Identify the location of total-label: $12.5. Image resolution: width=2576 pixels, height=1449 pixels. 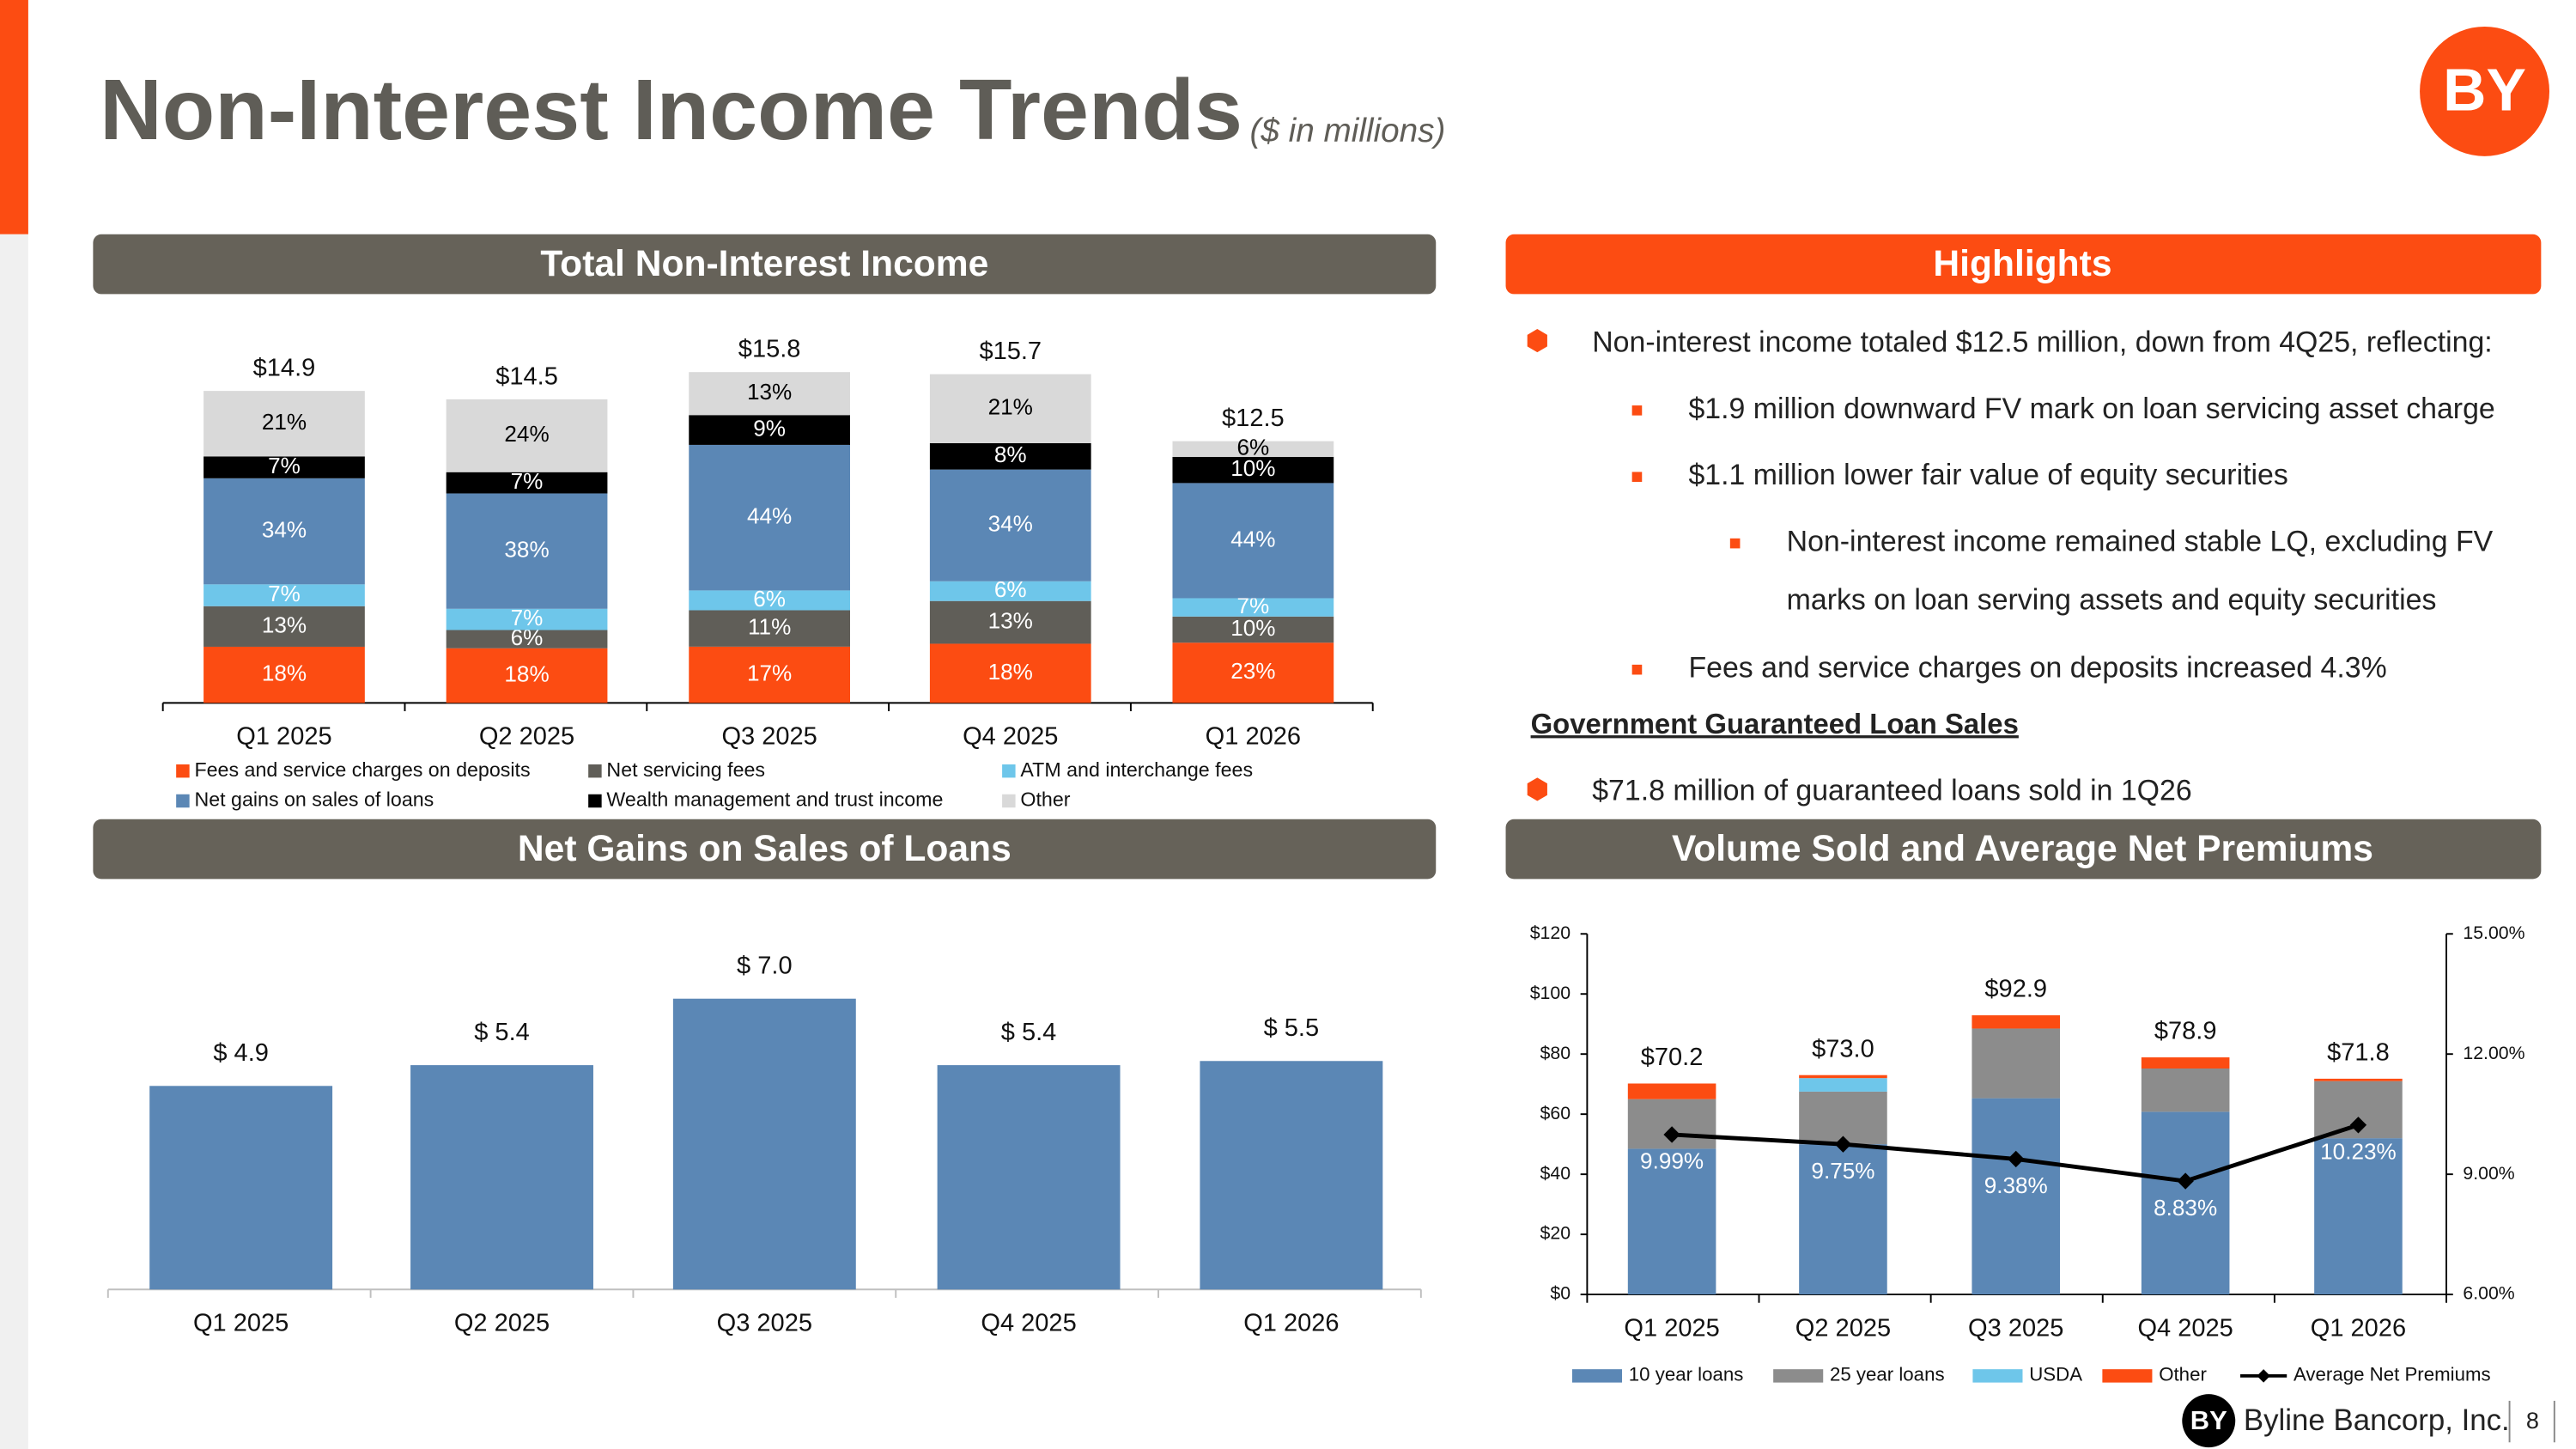
(1254, 418).